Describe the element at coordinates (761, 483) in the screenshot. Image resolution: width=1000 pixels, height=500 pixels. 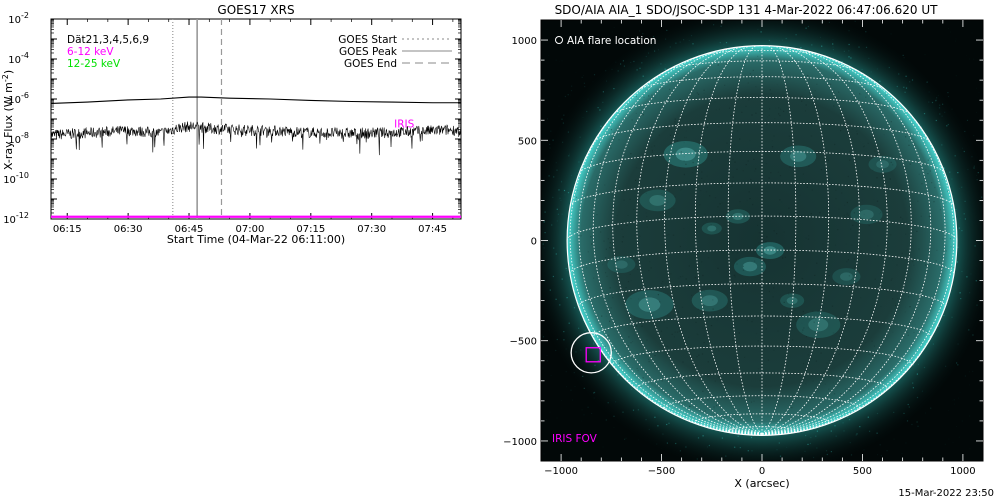
I see `aia-x-axis-label: X (arcsec)` at that location.